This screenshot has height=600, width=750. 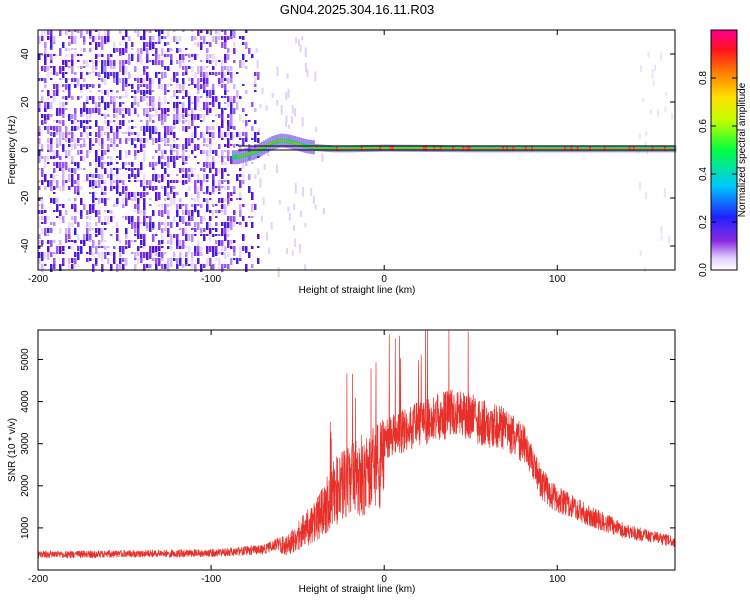 What do you see at coordinates (724, 150) in the screenshot?
I see `colorbar-gradient` at bounding box center [724, 150].